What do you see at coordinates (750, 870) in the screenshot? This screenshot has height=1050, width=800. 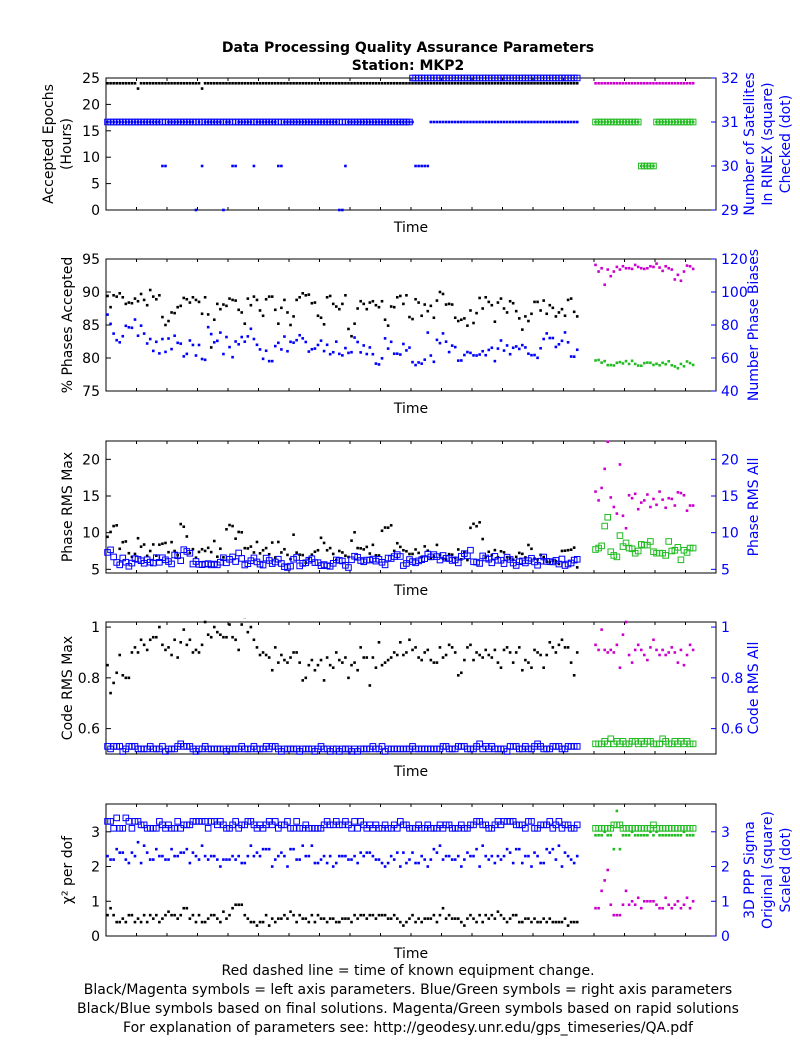 I see `y-right-axis-label: 3D PPP Sigma` at bounding box center [750, 870].